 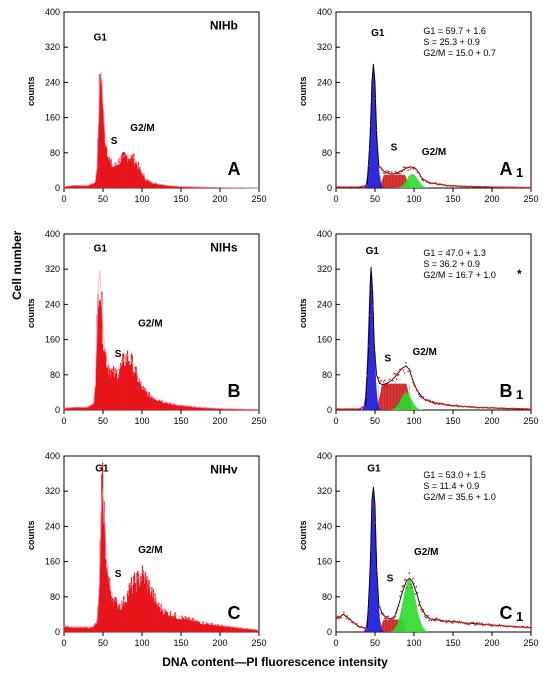 I want to click on stat-line: G2/M = 16.7 + 1.0, so click(x=459, y=275).